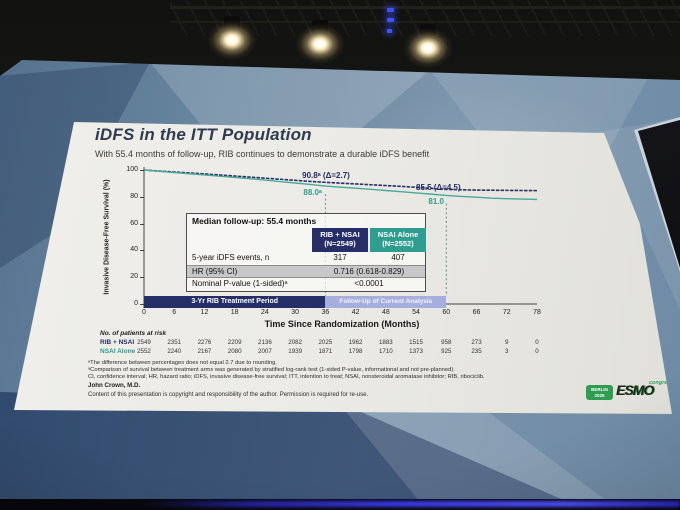  What do you see at coordinates (436, 201) in the screenshot?
I see `landmark-annotation-nsai-60mo: 81.0` at bounding box center [436, 201].